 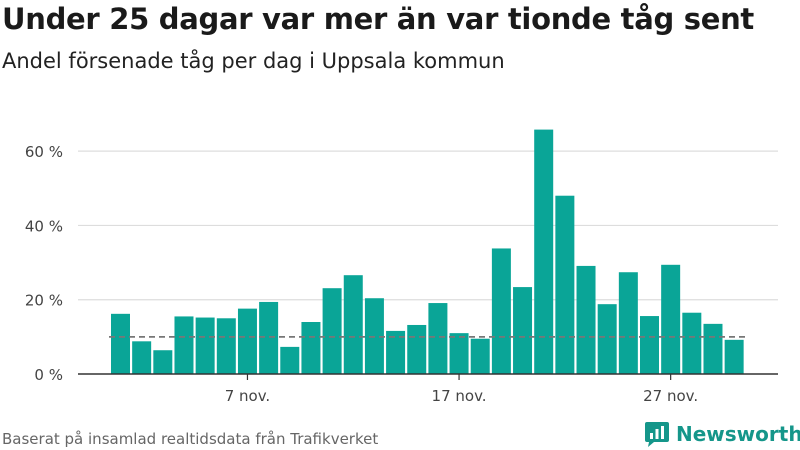 I want to click on x-tick-label: 27 nov., so click(x=670, y=396).